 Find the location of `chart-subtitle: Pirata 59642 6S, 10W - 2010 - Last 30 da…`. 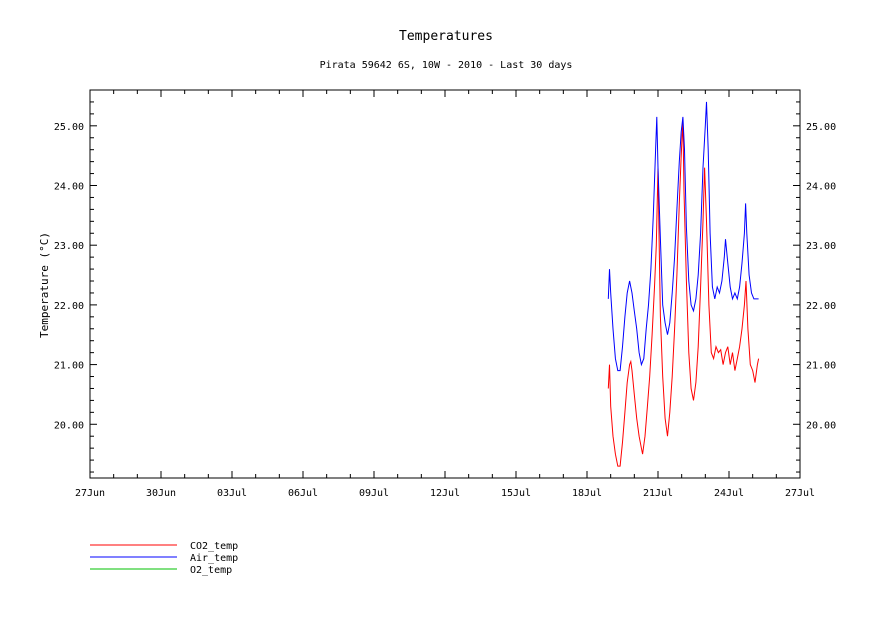

chart-subtitle: Pirata 59642 6S, 10W - 2010 - Last 30 da… is located at coordinates (446, 65).